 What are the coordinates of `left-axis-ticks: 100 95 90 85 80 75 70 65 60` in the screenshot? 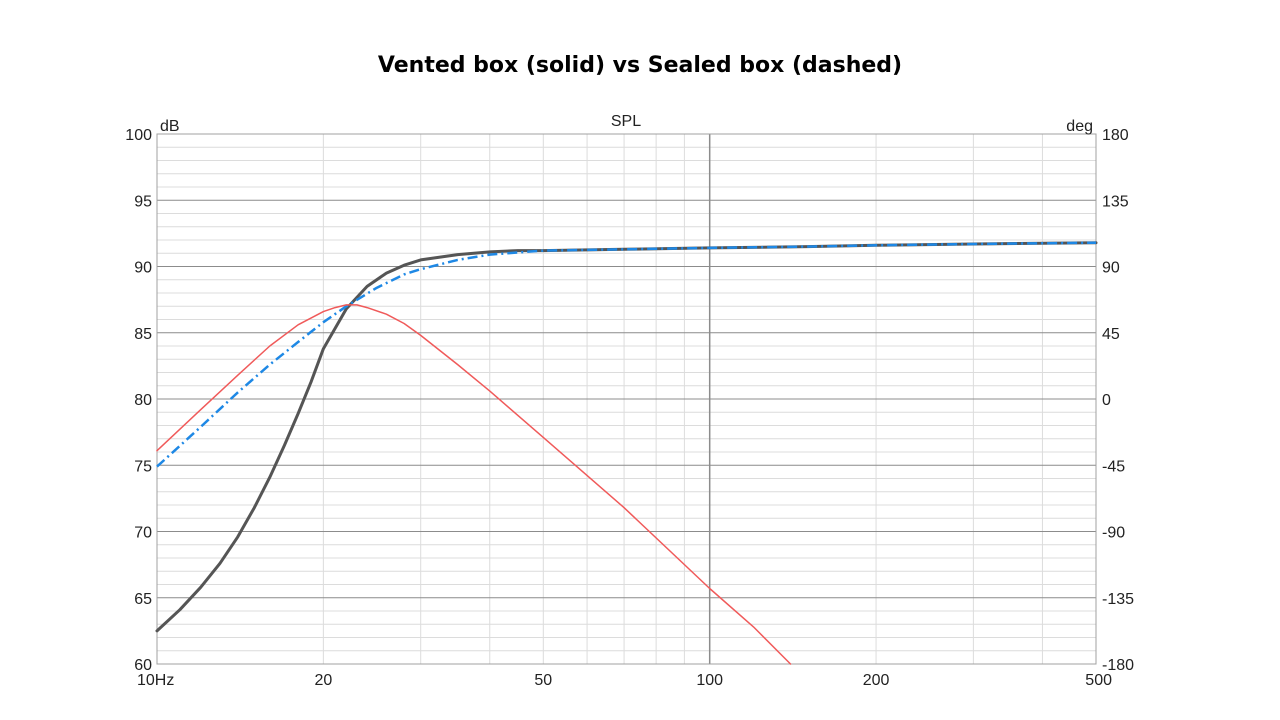 It's located at (138, 400).